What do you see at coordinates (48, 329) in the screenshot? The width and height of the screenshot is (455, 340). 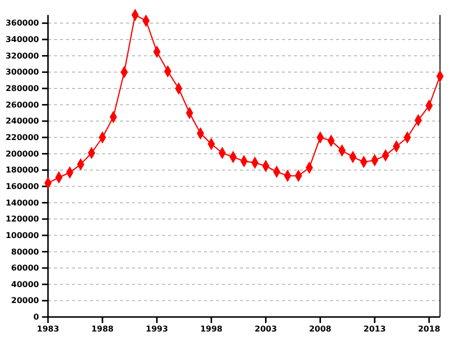 I see `x-tick-label: 1983` at bounding box center [48, 329].